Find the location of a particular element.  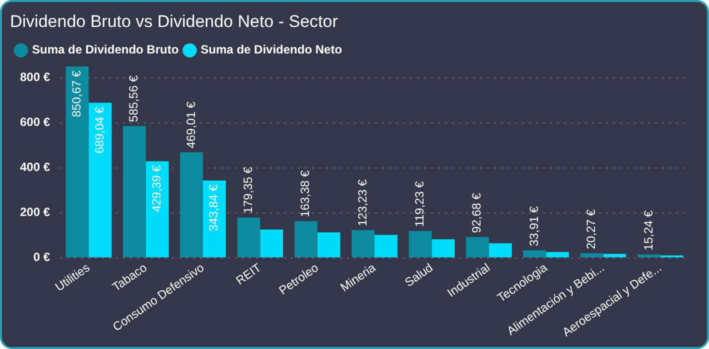

data-label: 92,68 € is located at coordinates (477, 213).